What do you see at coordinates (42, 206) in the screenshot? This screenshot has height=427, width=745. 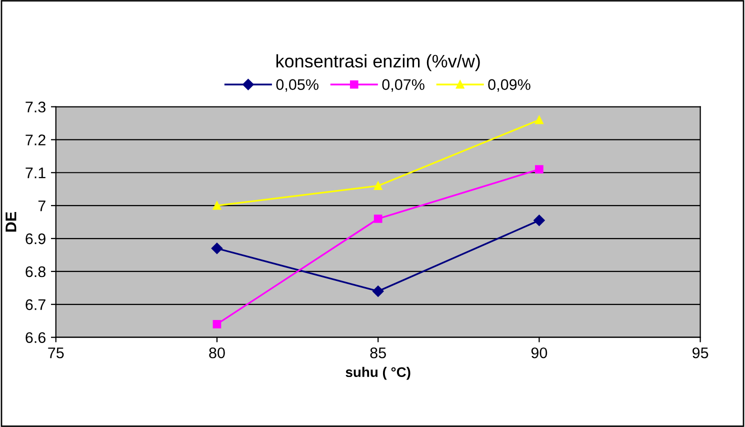 I see `y-tick-label: 7` at bounding box center [42, 206].